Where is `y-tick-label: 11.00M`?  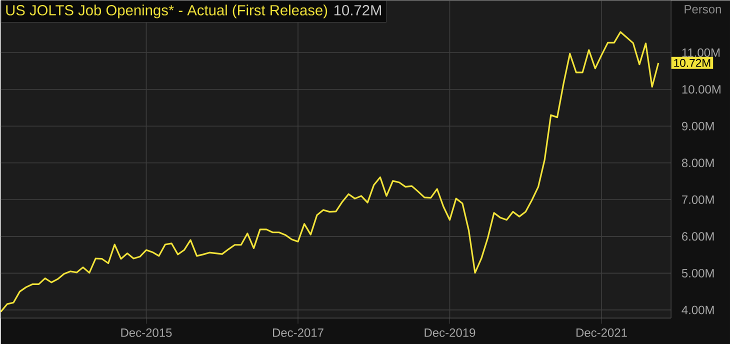 y-tick-label: 11.00M is located at coordinates (701, 52).